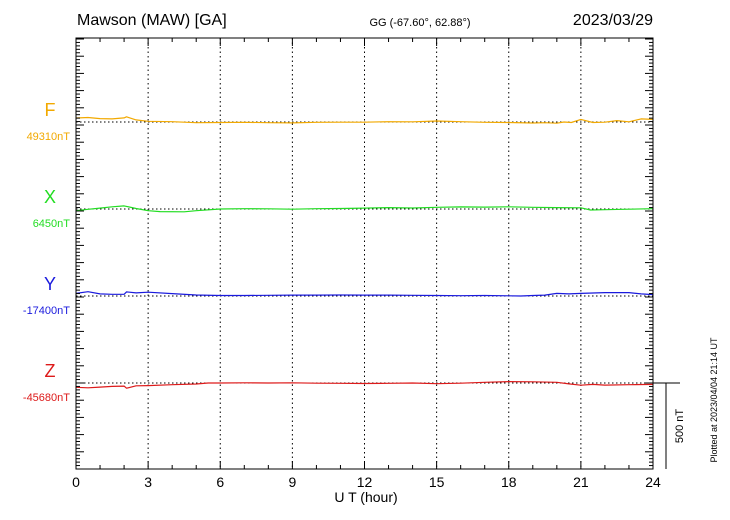 Image resolution: width=730 pixels, height=520 pixels. What do you see at coordinates (364, 385) in the screenshot?
I see `series-line-z` at bounding box center [364, 385].